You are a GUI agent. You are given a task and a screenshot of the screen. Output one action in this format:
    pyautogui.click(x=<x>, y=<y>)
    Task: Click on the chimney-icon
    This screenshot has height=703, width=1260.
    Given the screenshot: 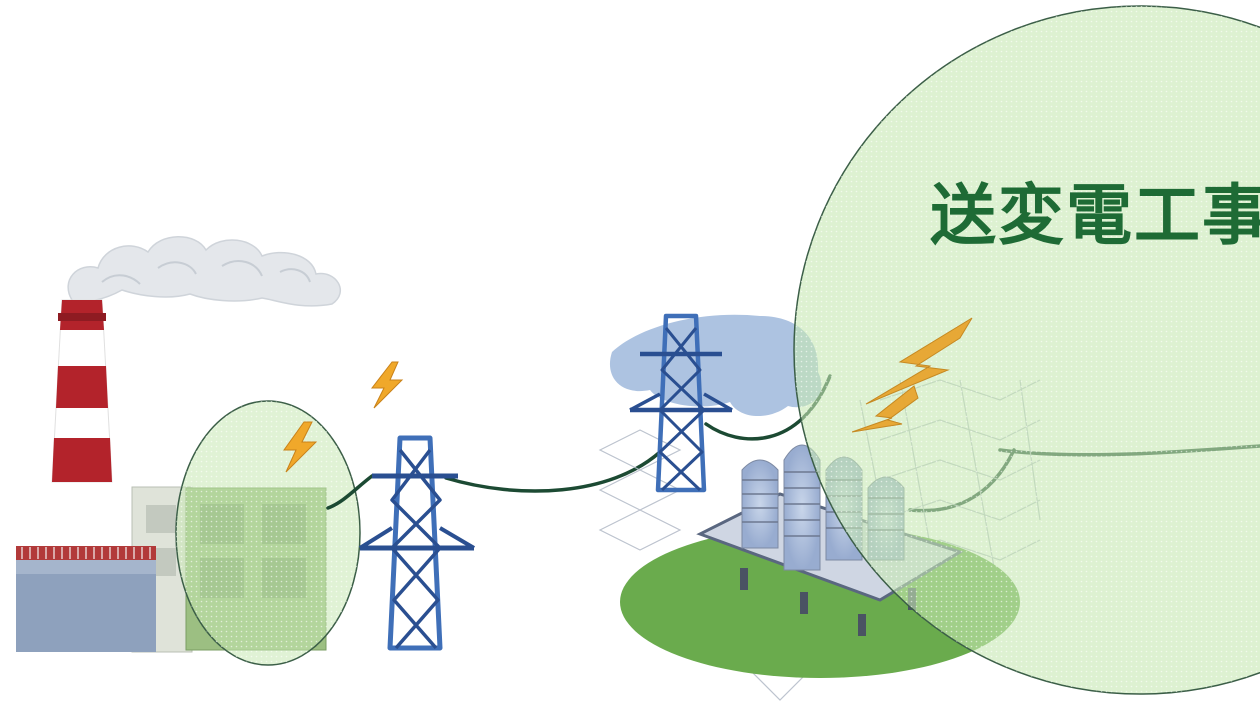 What is the action you would take?
    pyautogui.click(x=82, y=391)
    